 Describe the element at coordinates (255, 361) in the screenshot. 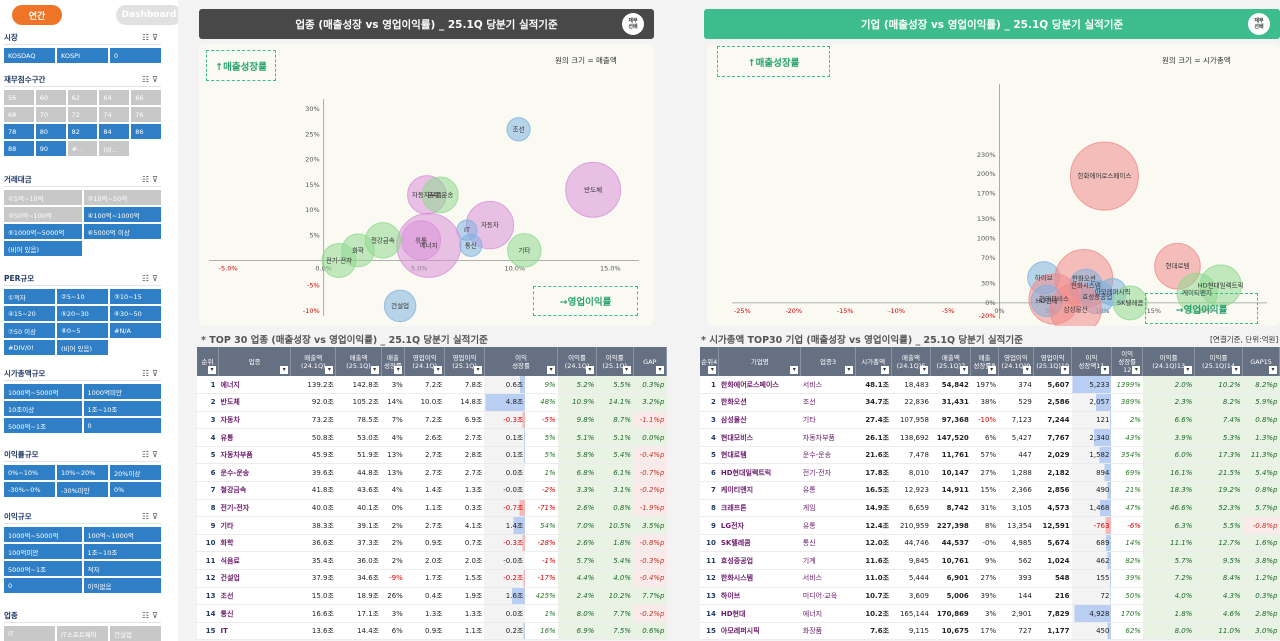

I see `column-header: 업종 ▾` at that location.